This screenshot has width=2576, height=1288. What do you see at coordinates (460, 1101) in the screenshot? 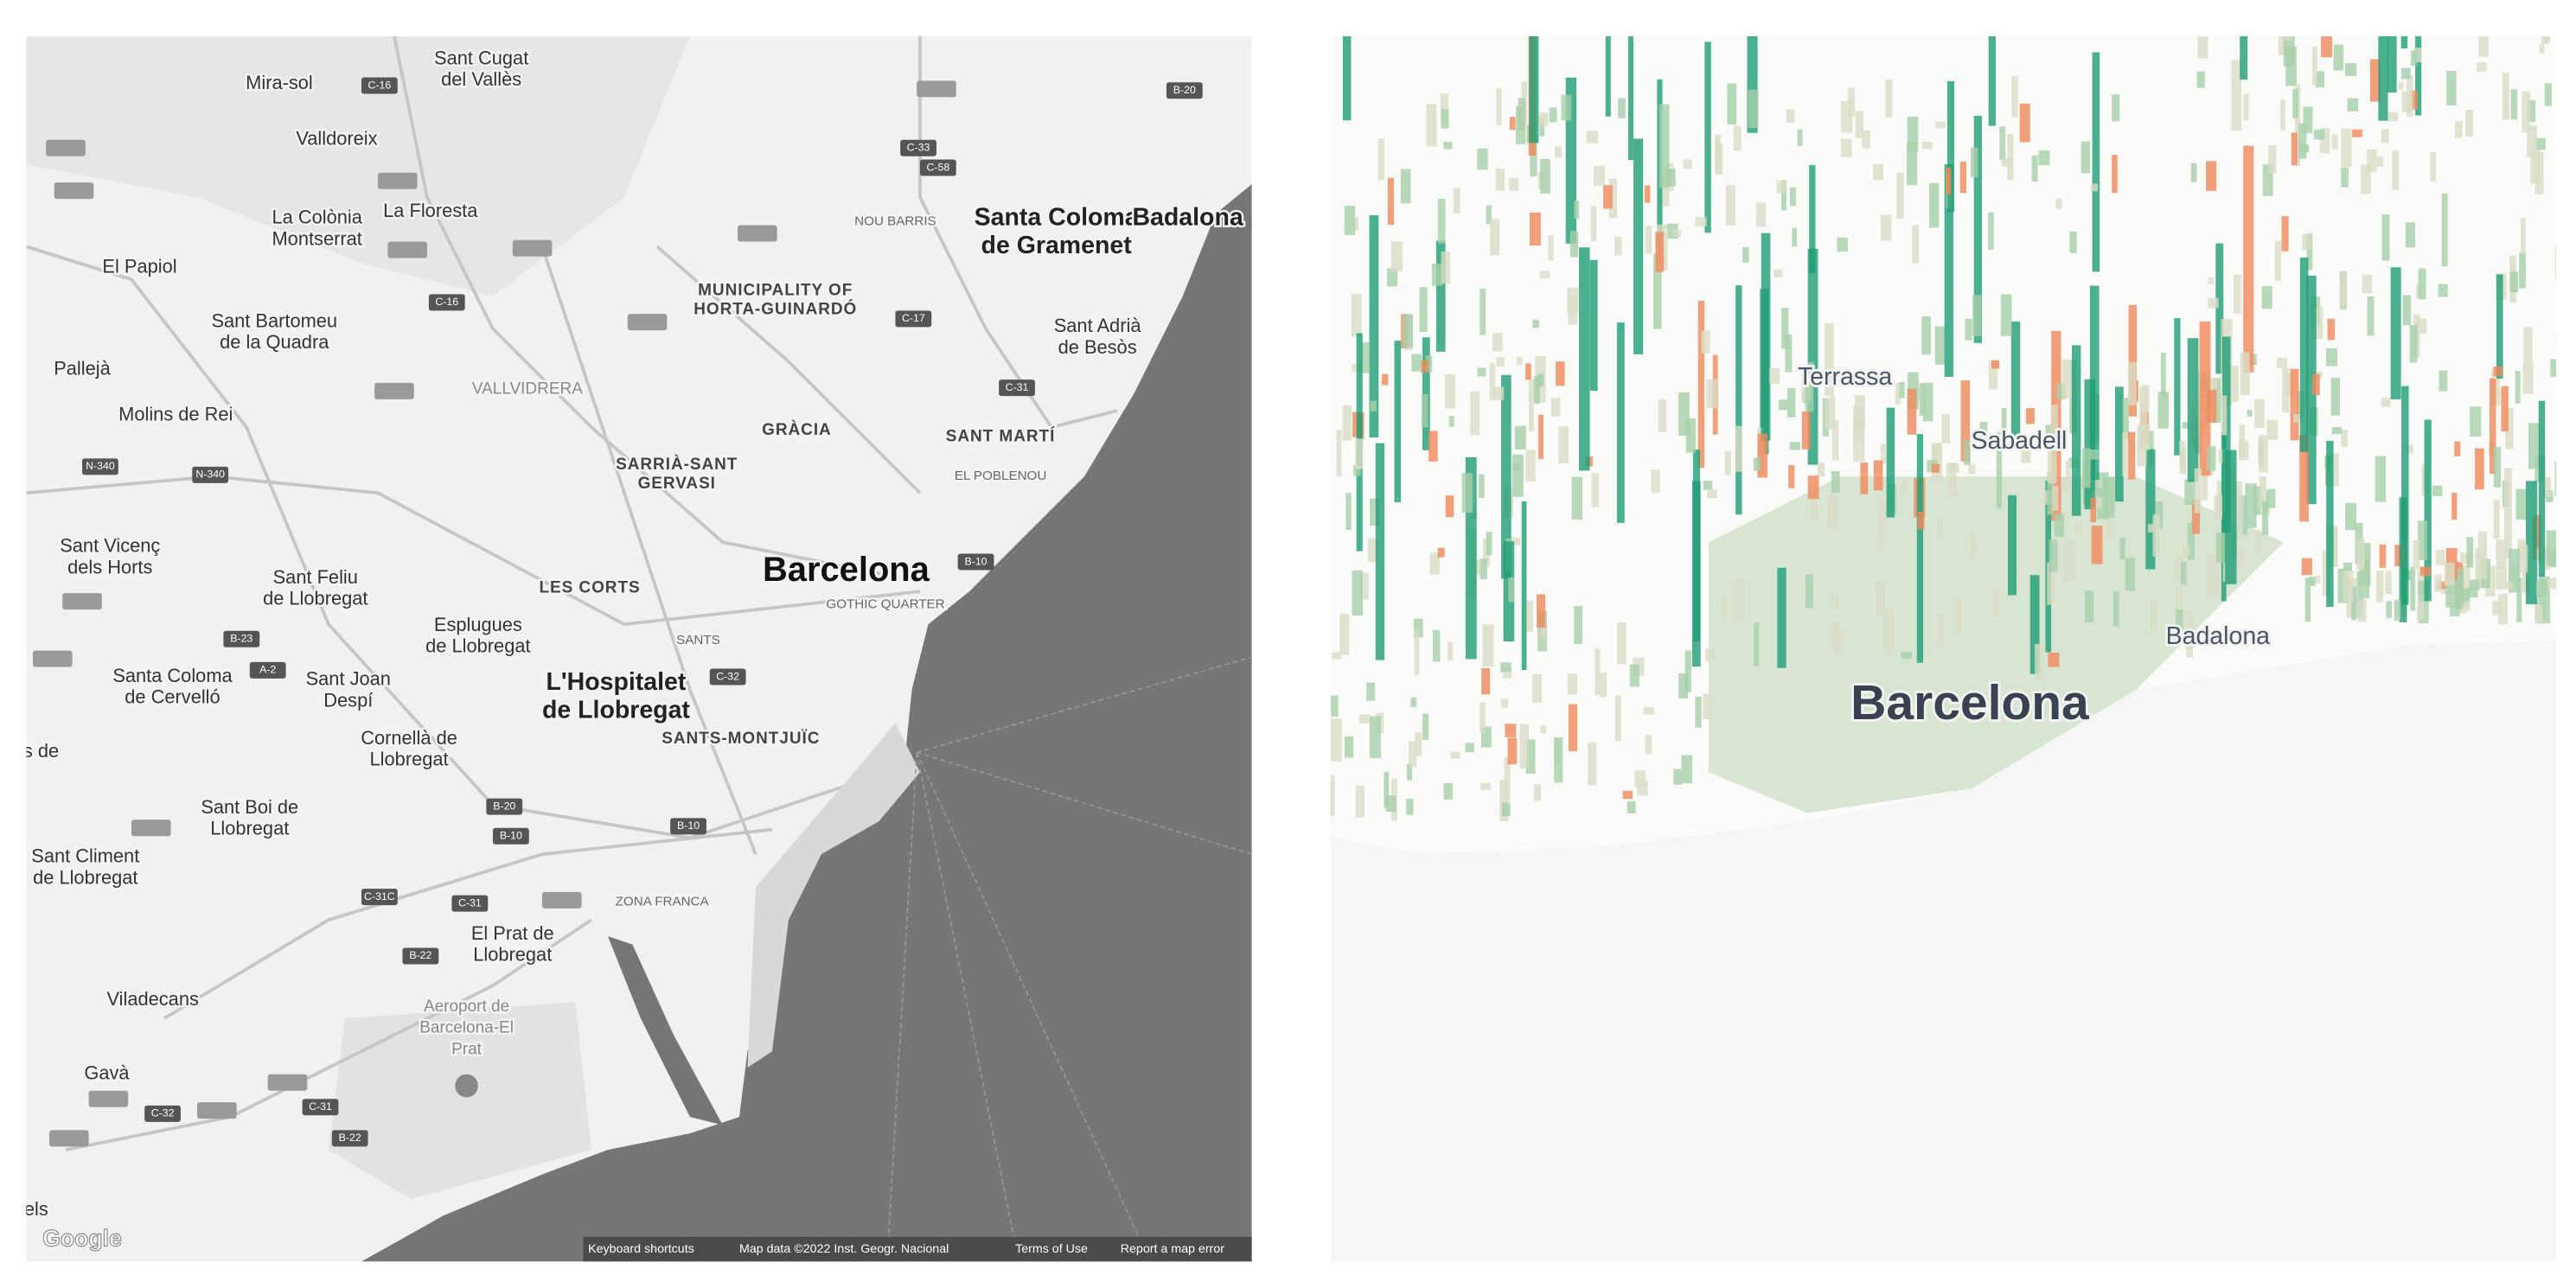
I see `airport-area` at bounding box center [460, 1101].